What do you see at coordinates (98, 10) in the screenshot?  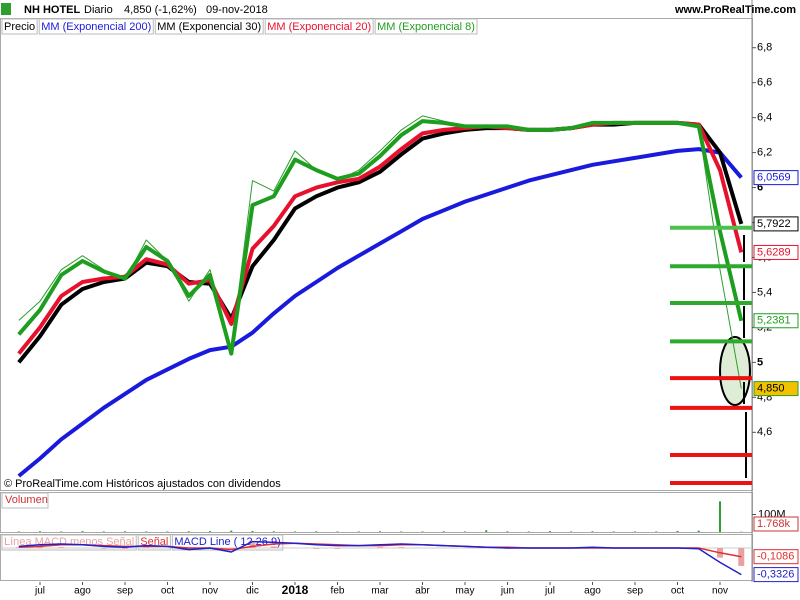 I see `period: Diario` at bounding box center [98, 10].